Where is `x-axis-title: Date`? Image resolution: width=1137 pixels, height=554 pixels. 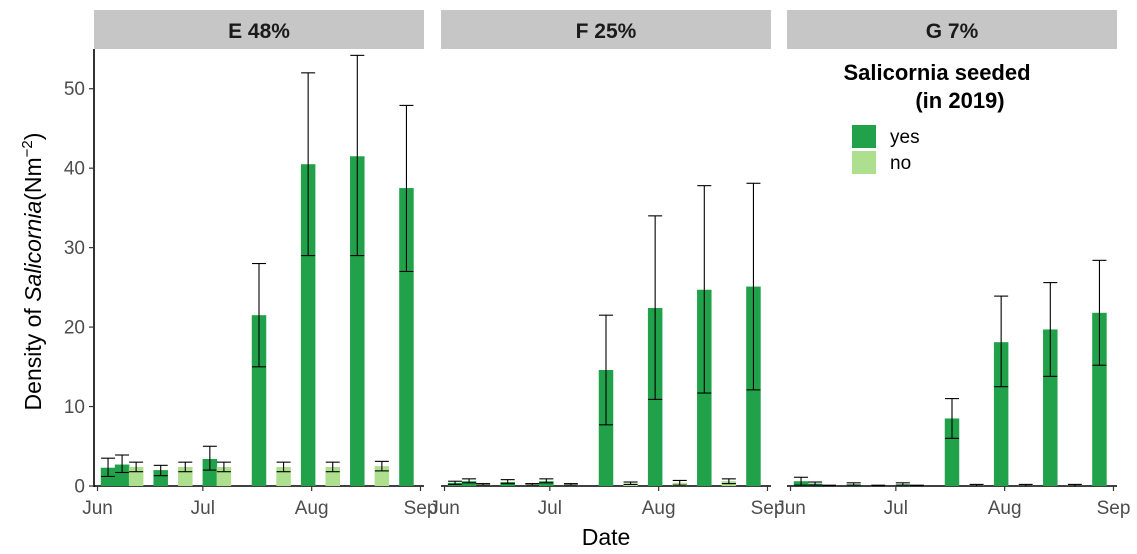
x-axis-title: Date is located at coordinates (606, 536).